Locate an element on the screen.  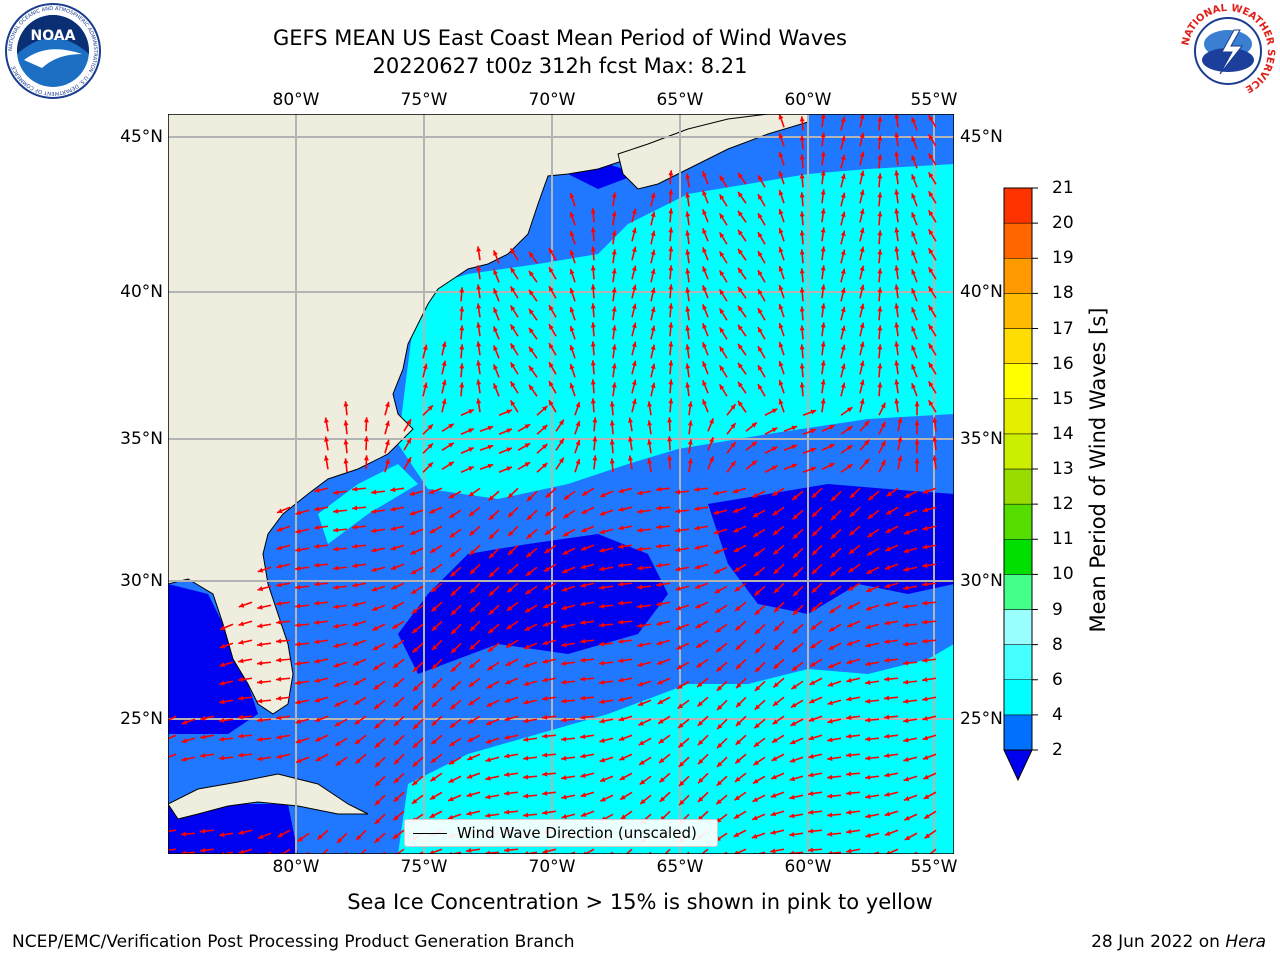
nws-logo: NATIONAL WEATHER SERVICE is located at coordinates (1228, 50).